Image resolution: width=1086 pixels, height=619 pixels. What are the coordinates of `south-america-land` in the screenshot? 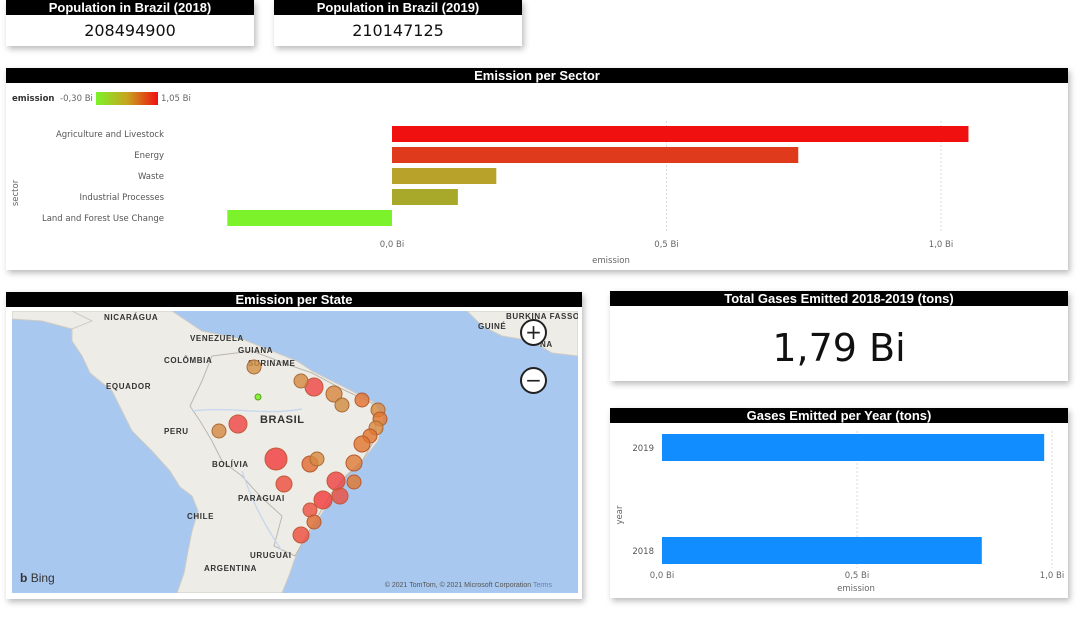 It's located at (228, 452).